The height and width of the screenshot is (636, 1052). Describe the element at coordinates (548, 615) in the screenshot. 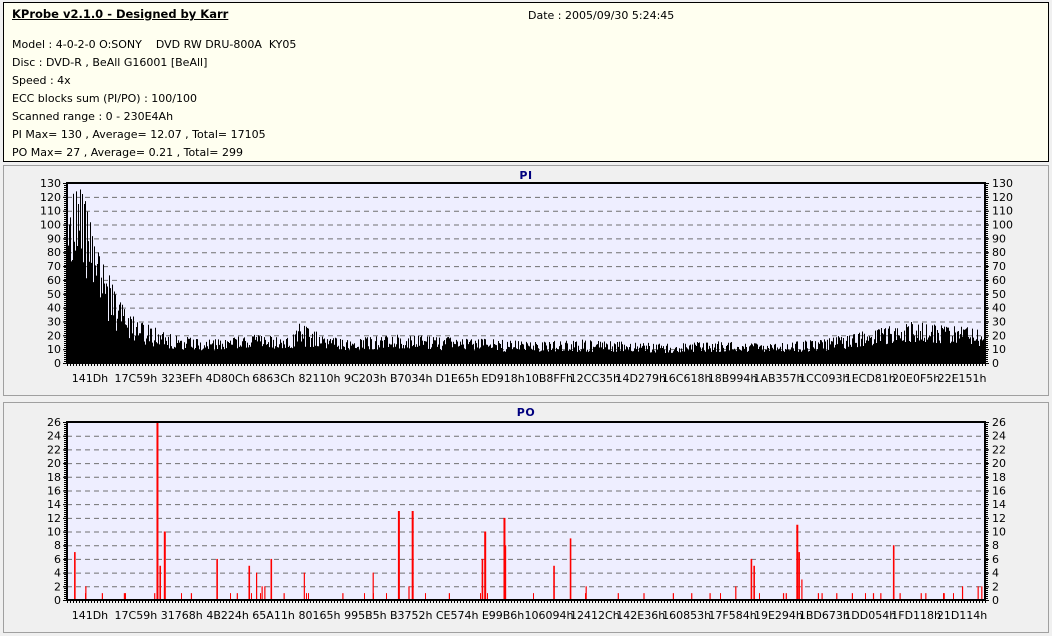

I see `svg-text: 106094h` at that location.